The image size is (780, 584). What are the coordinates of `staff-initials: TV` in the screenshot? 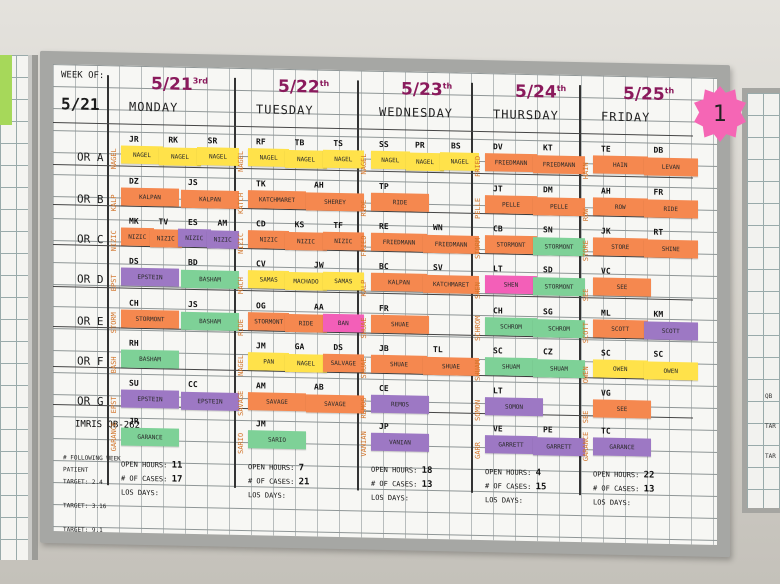 It's located at (163, 222).